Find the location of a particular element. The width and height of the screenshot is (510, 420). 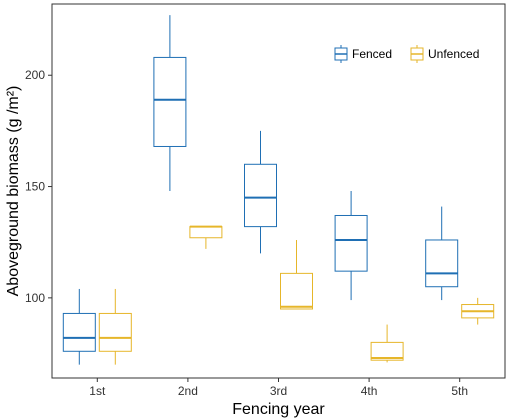

legend: Fenced Unfenced is located at coordinates (406, 54).